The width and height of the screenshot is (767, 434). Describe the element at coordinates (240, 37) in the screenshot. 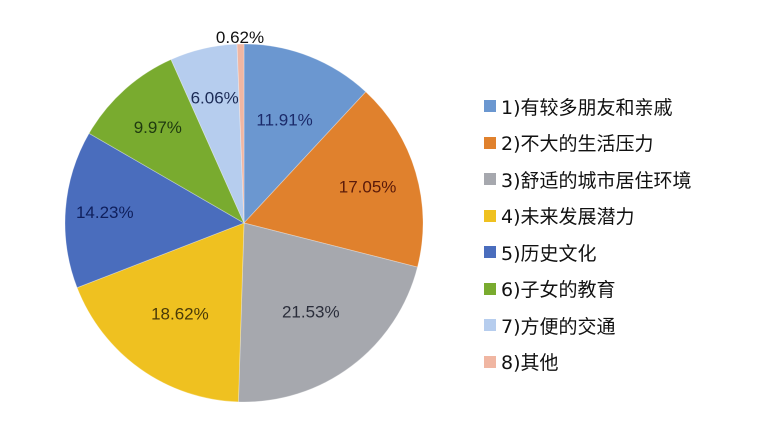

I see `data-label-8: 0.62%` at that location.